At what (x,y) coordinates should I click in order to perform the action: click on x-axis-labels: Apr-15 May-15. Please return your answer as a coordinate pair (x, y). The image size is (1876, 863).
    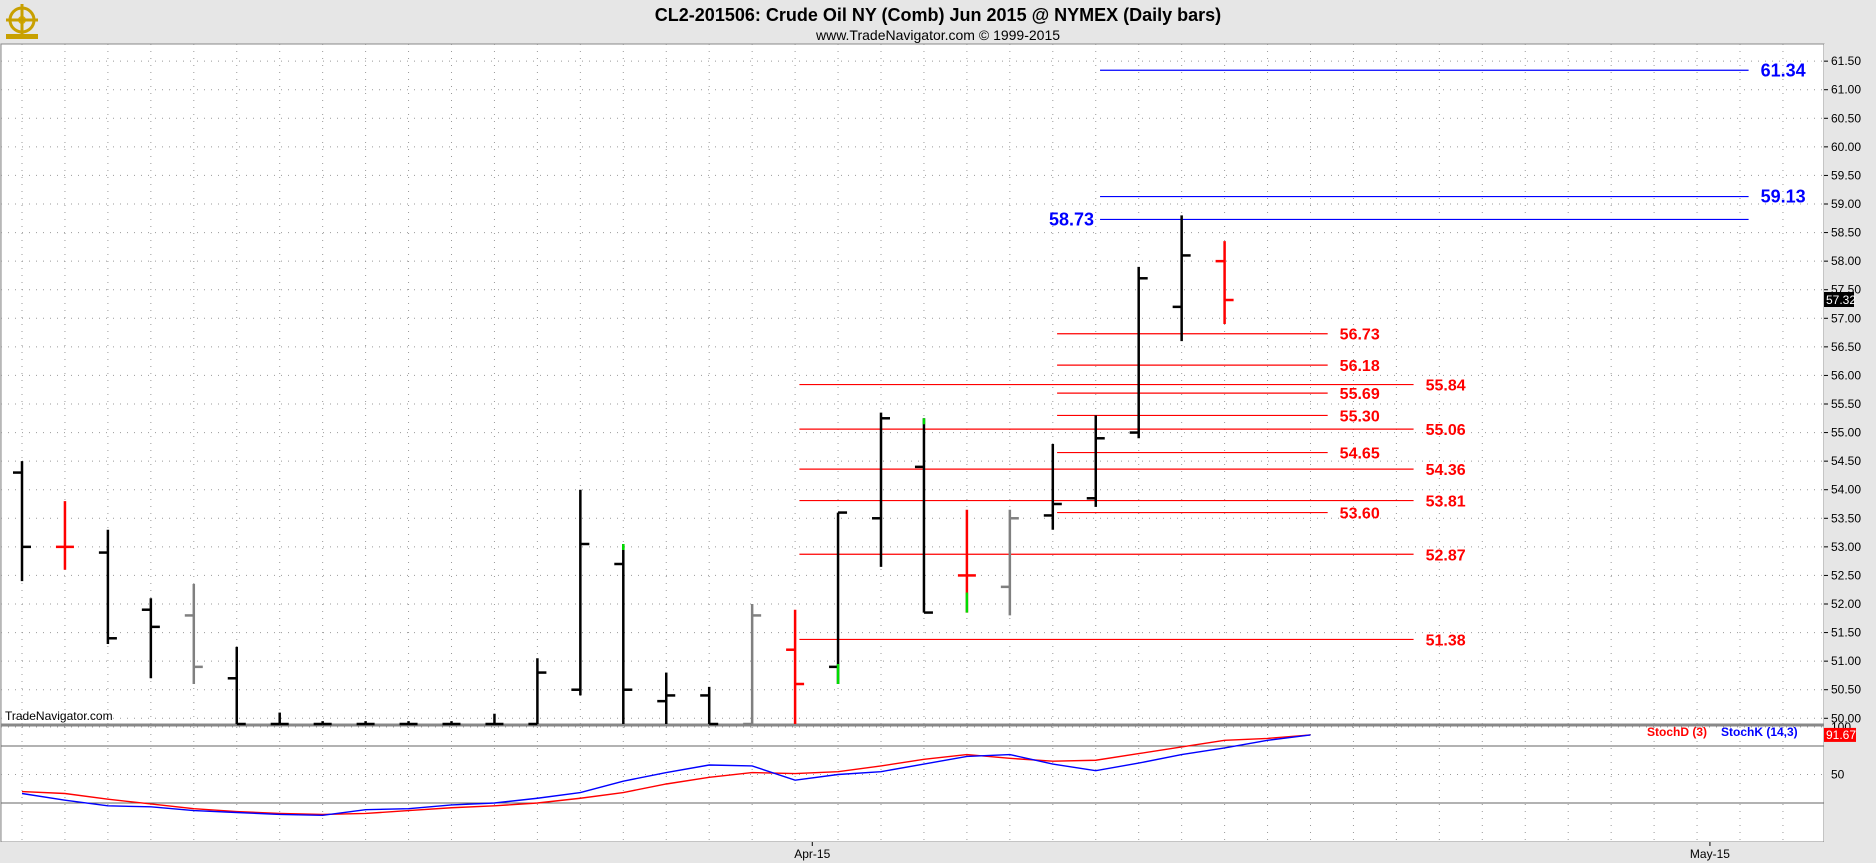
    Looking at the image, I should click on (1262, 851).